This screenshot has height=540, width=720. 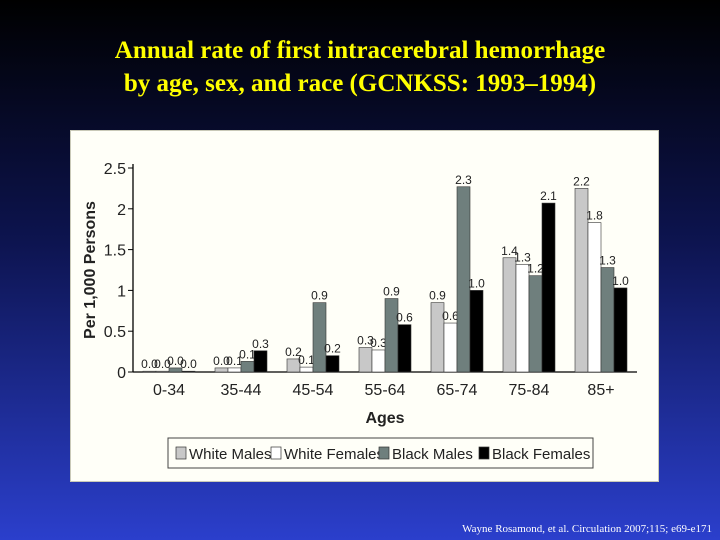 What do you see at coordinates (115, 332) in the screenshot?
I see `y-tick-label: 0.5` at bounding box center [115, 332].